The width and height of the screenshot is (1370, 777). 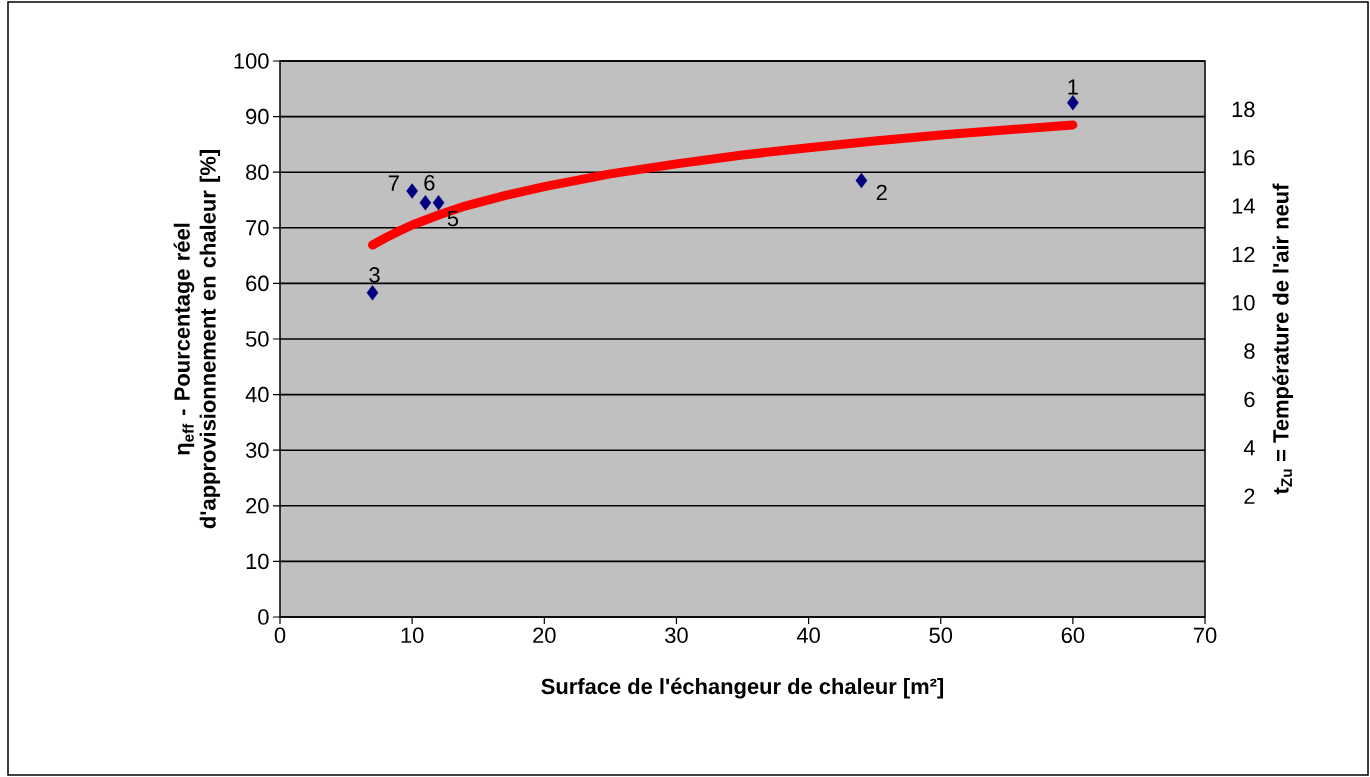 What do you see at coordinates (257, 561) in the screenshot?
I see `y-tick-label: 10` at bounding box center [257, 561].